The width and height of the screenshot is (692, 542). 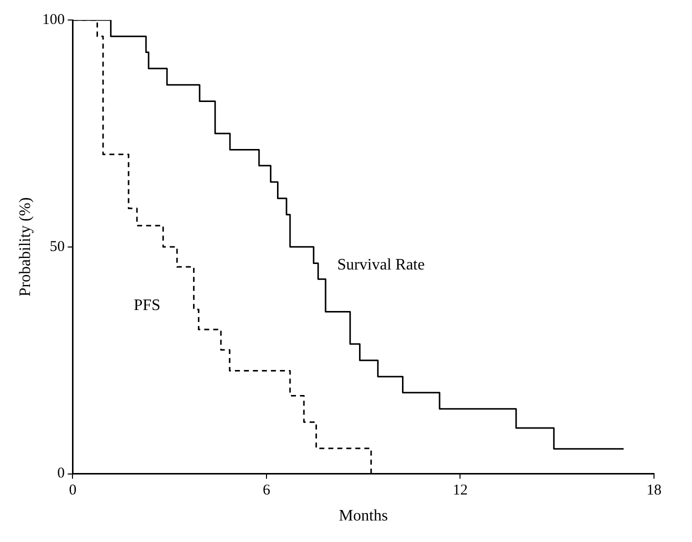 What do you see at coordinates (266, 490) in the screenshot?
I see `x-tick-label: 6` at bounding box center [266, 490].